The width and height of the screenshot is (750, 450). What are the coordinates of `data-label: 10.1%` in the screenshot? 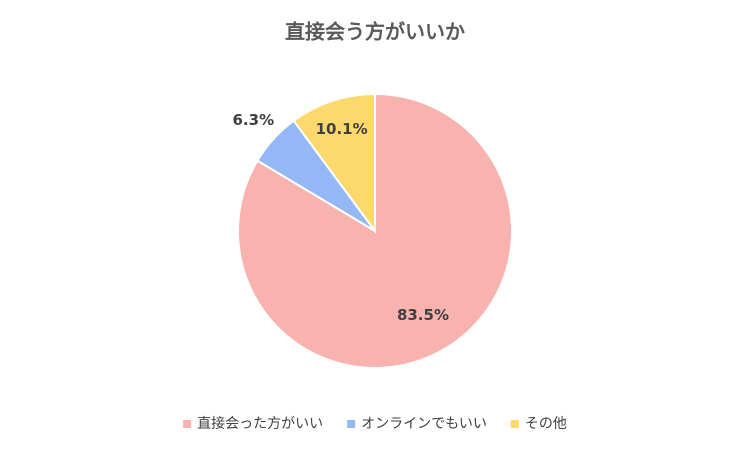 It's located at (342, 129).